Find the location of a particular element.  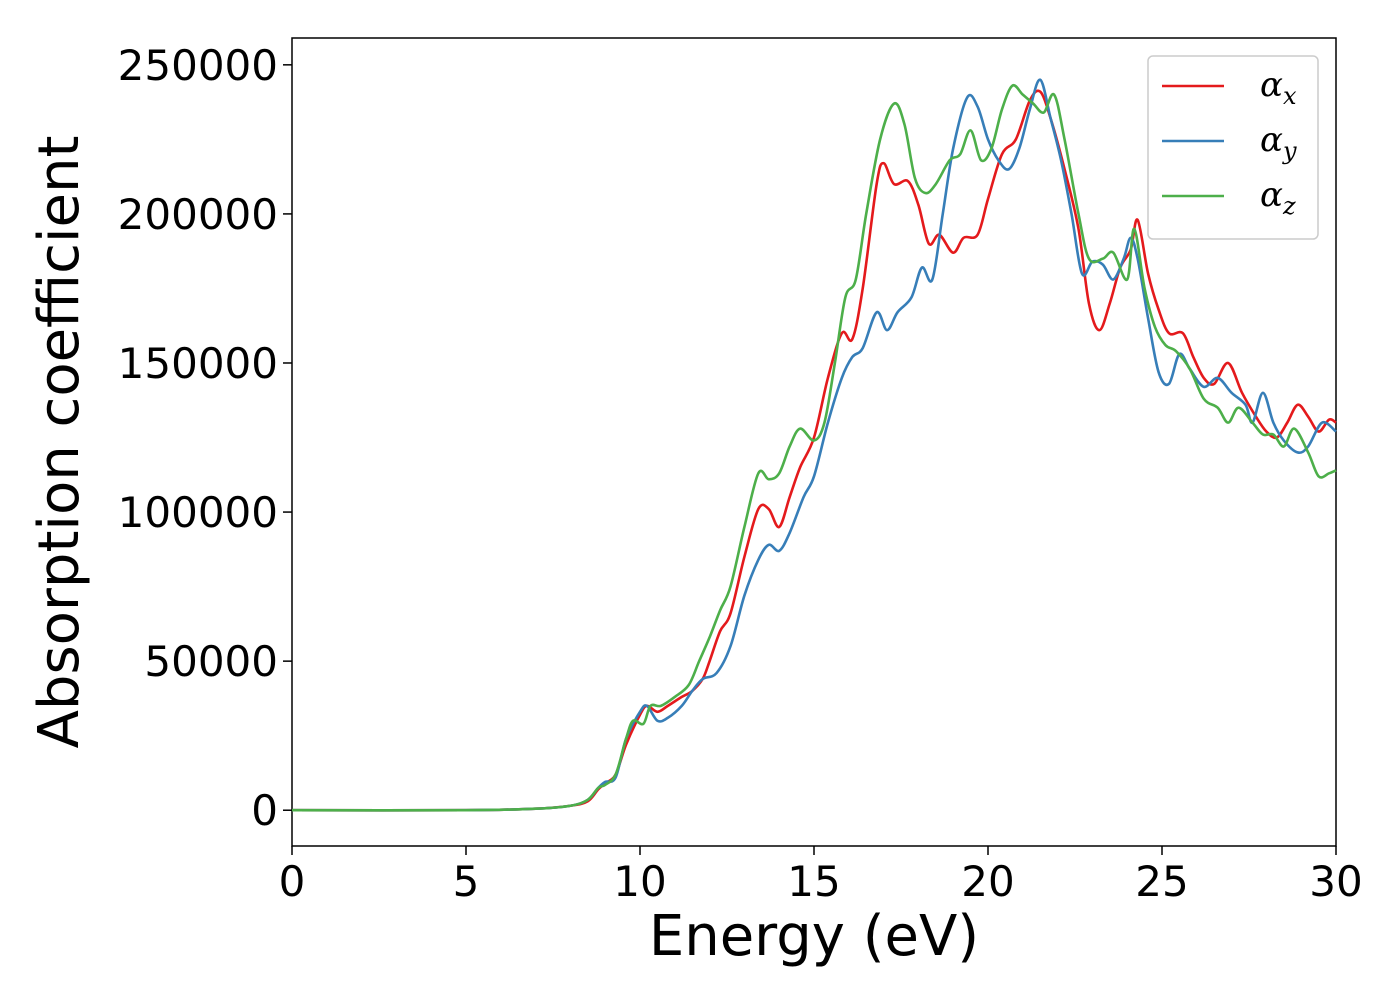

x-tick-label: 0 is located at coordinates (292, 881).